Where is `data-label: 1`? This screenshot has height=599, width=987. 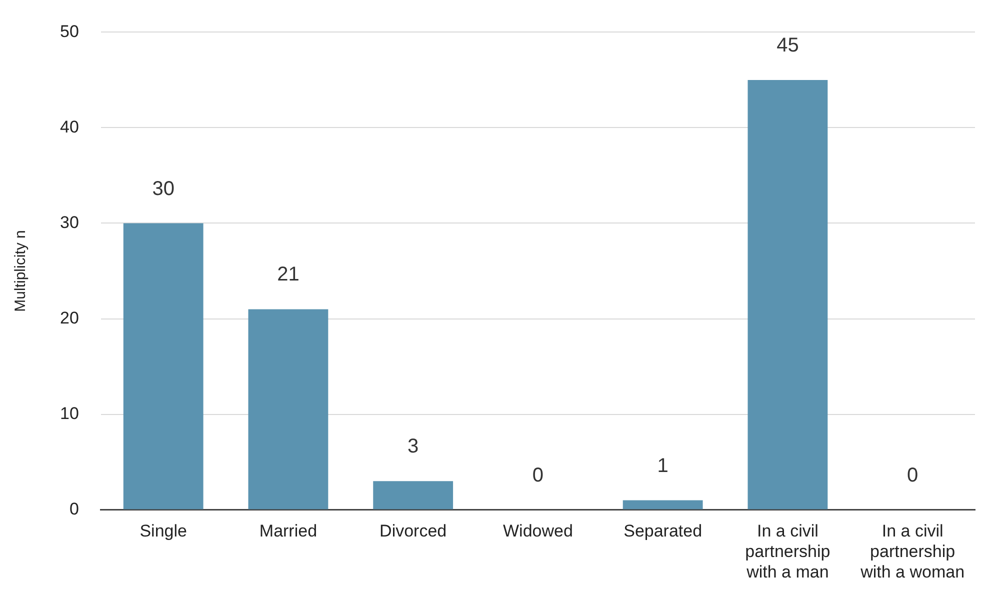 data-label: 1 is located at coordinates (662, 465).